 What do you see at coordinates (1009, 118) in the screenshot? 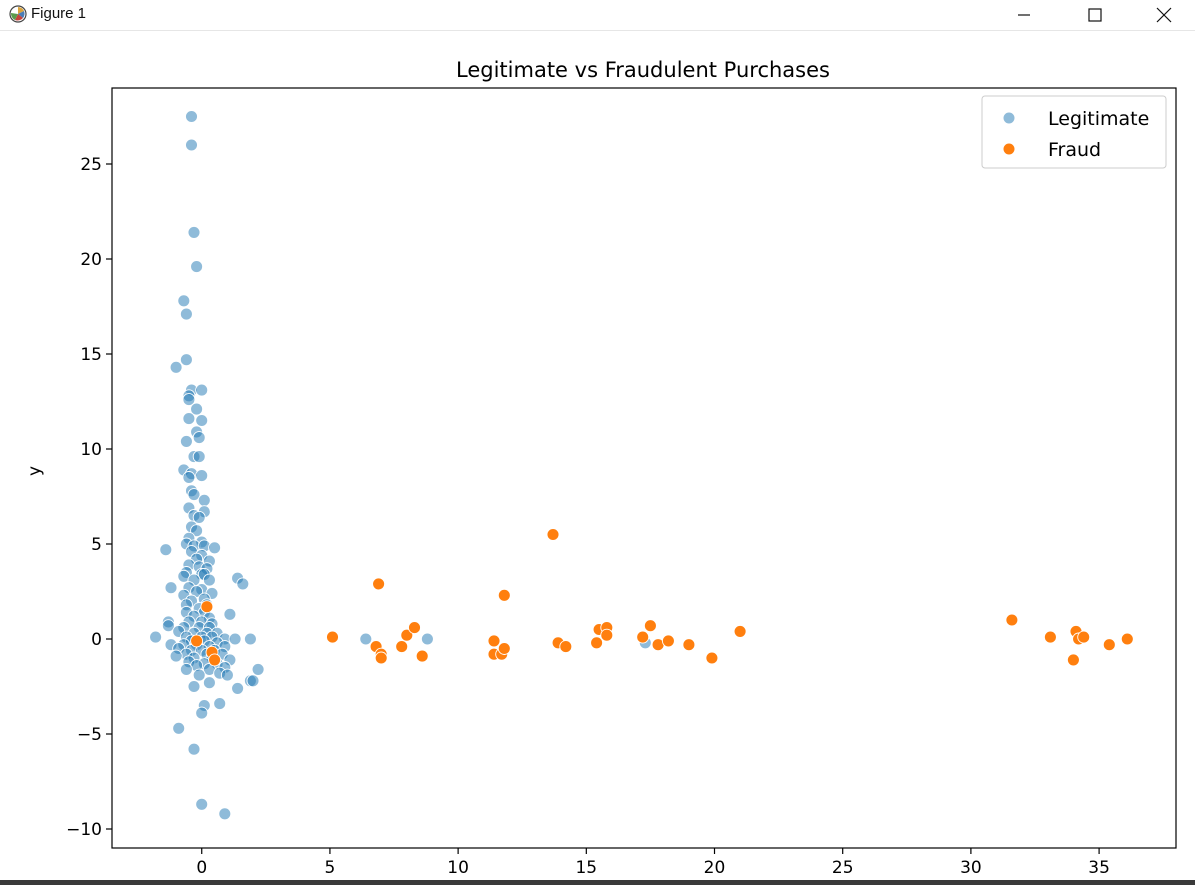
I see `legend-marker-legitimate` at bounding box center [1009, 118].